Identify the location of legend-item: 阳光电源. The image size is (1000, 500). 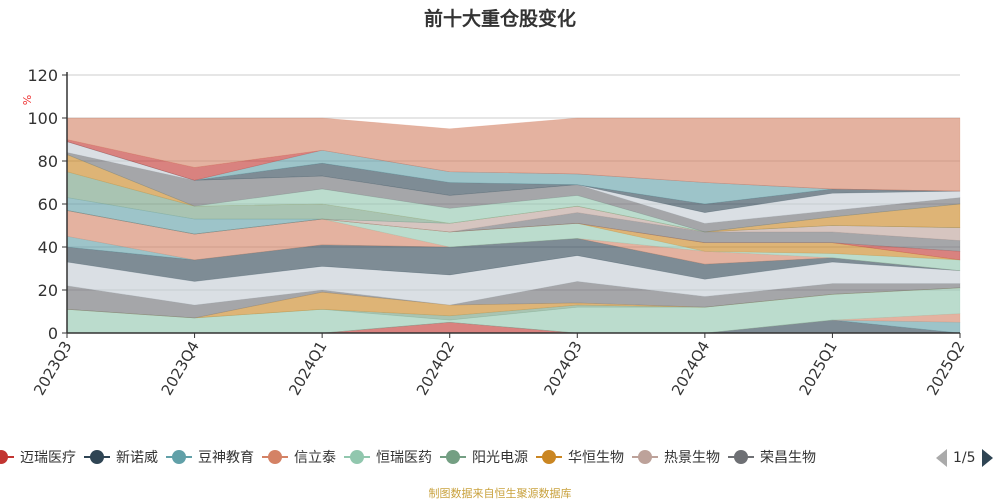
(484, 457).